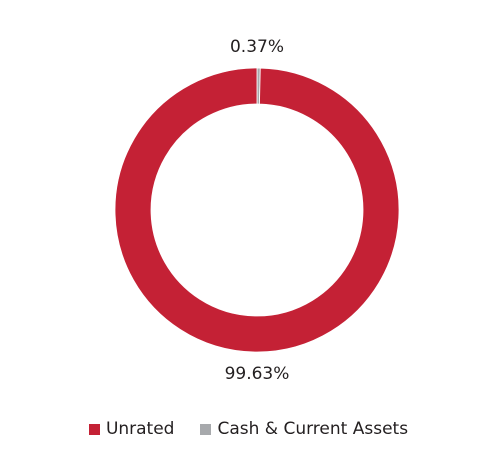 The width and height of the screenshot is (497, 464). I want to click on legend-item-unrated: Unrated, so click(131, 429).